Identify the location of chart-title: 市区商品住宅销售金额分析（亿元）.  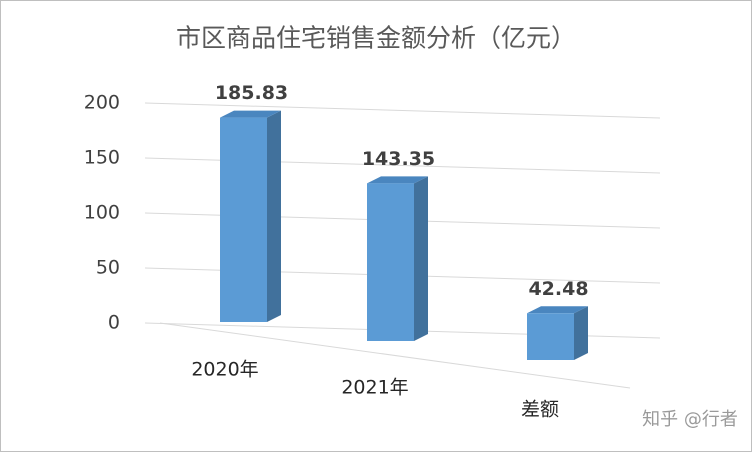
(376, 38).